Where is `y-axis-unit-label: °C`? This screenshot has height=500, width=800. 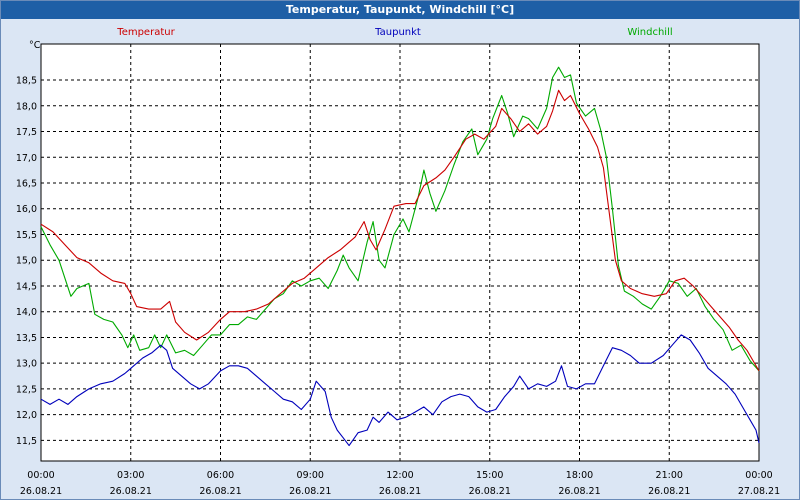
y-axis-unit-label: °C is located at coordinates (35, 45).